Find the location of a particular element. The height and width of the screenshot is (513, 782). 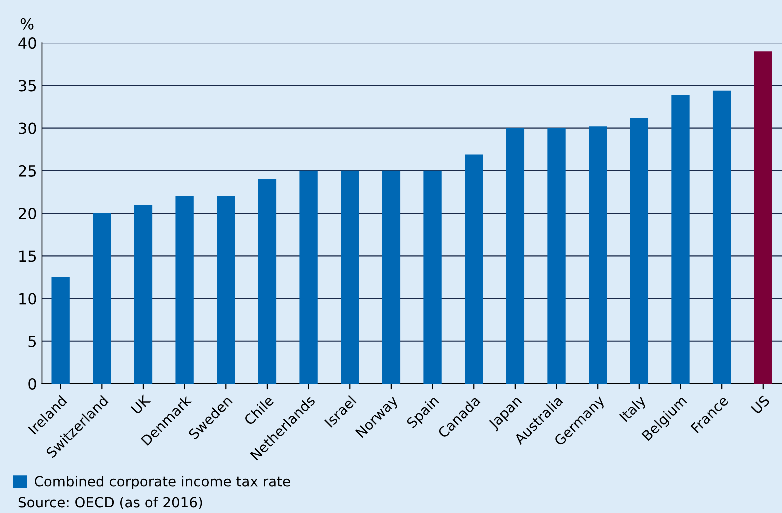

y-tick-label: 20 is located at coordinates (27, 214).